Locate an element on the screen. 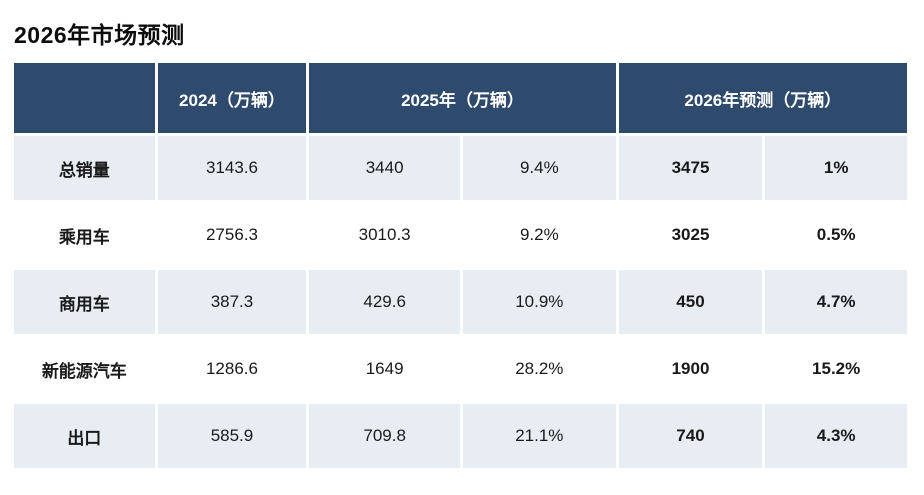  cell-2026-growth: 0.5% is located at coordinates (836, 235).